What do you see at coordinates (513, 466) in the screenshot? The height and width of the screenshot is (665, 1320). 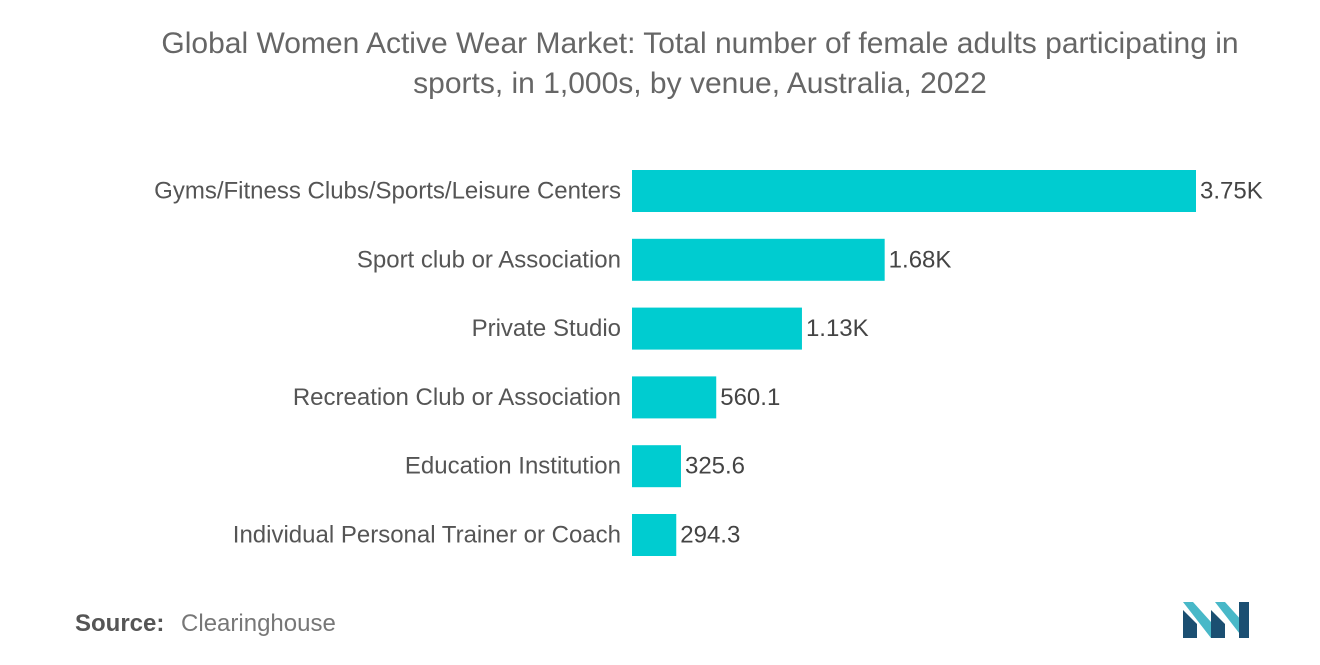 I see `category-label: Education Institution` at bounding box center [513, 466].